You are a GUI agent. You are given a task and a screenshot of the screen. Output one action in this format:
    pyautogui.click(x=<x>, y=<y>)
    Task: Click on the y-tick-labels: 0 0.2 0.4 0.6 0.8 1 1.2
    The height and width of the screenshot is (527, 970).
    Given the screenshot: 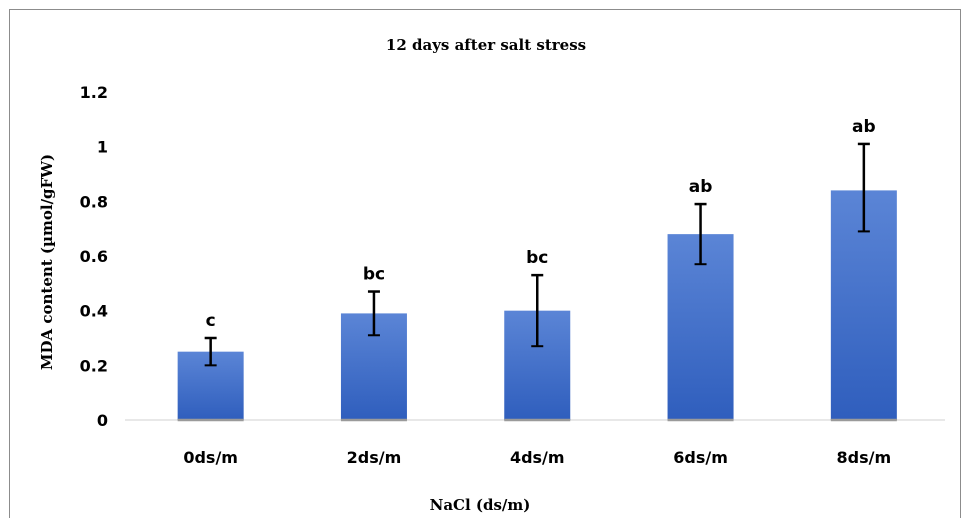 What is the action you would take?
    pyautogui.click(x=94, y=256)
    